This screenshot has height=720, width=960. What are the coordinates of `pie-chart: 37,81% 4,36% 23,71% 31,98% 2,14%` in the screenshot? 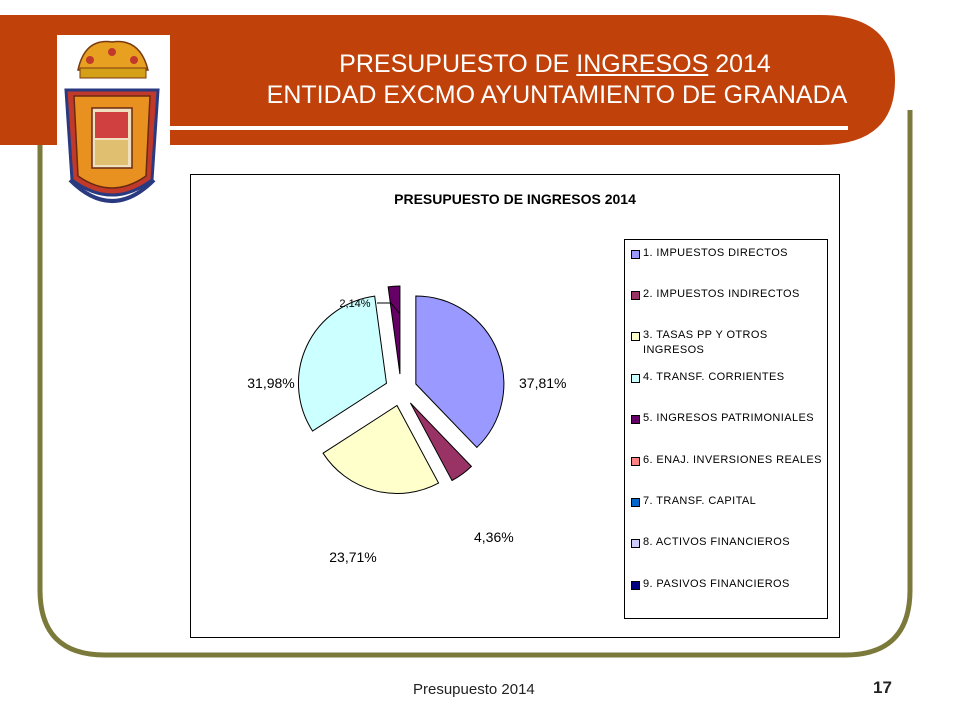 It's located at (406, 425).